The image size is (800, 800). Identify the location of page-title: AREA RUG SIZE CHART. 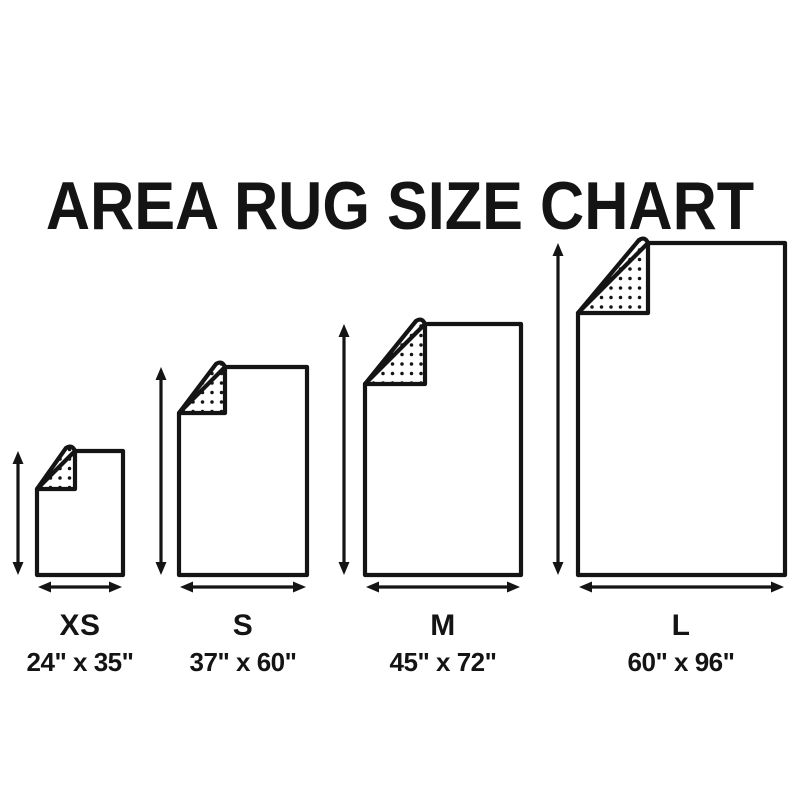
(400, 205).